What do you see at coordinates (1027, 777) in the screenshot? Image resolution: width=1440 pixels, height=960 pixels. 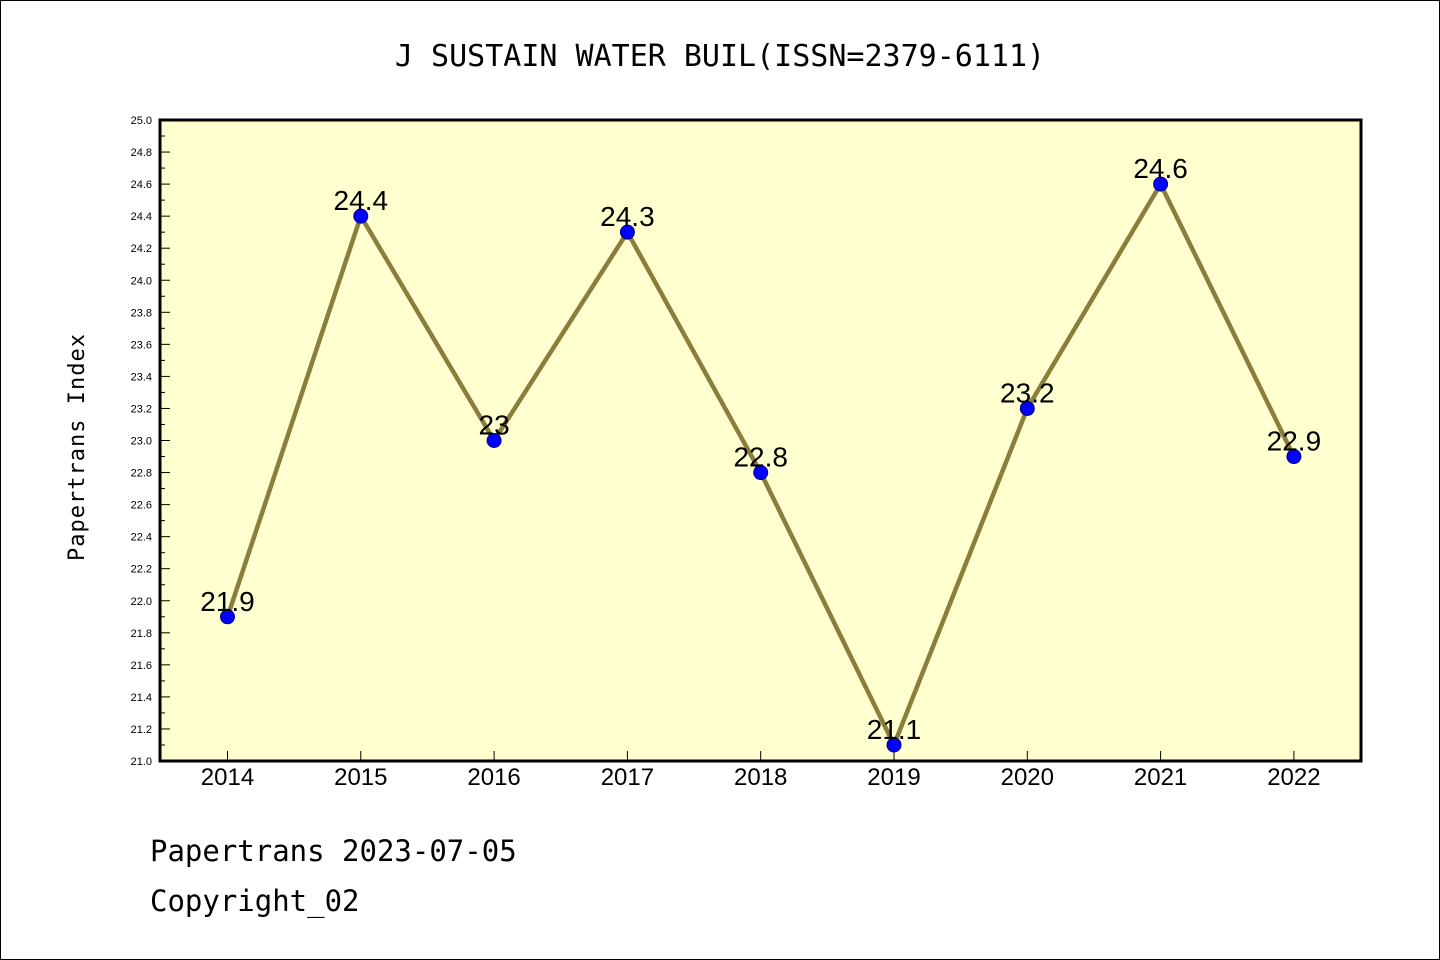 I see `x-tick-label: 2020` at bounding box center [1027, 777].